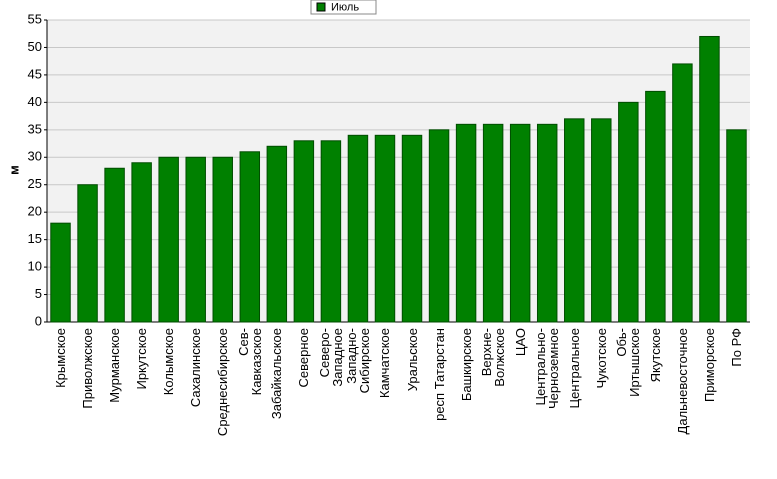  What do you see at coordinates (574, 368) in the screenshot?
I see `x-tick-label: Центральное` at bounding box center [574, 368].